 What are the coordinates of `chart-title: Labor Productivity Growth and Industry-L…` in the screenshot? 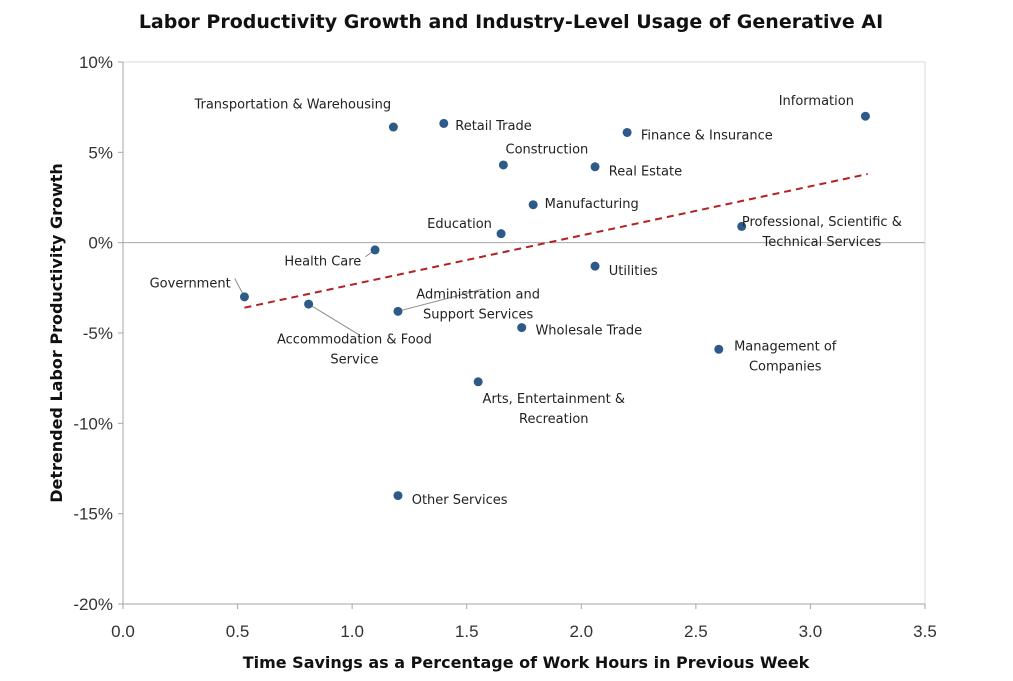 It's located at (511, 22).